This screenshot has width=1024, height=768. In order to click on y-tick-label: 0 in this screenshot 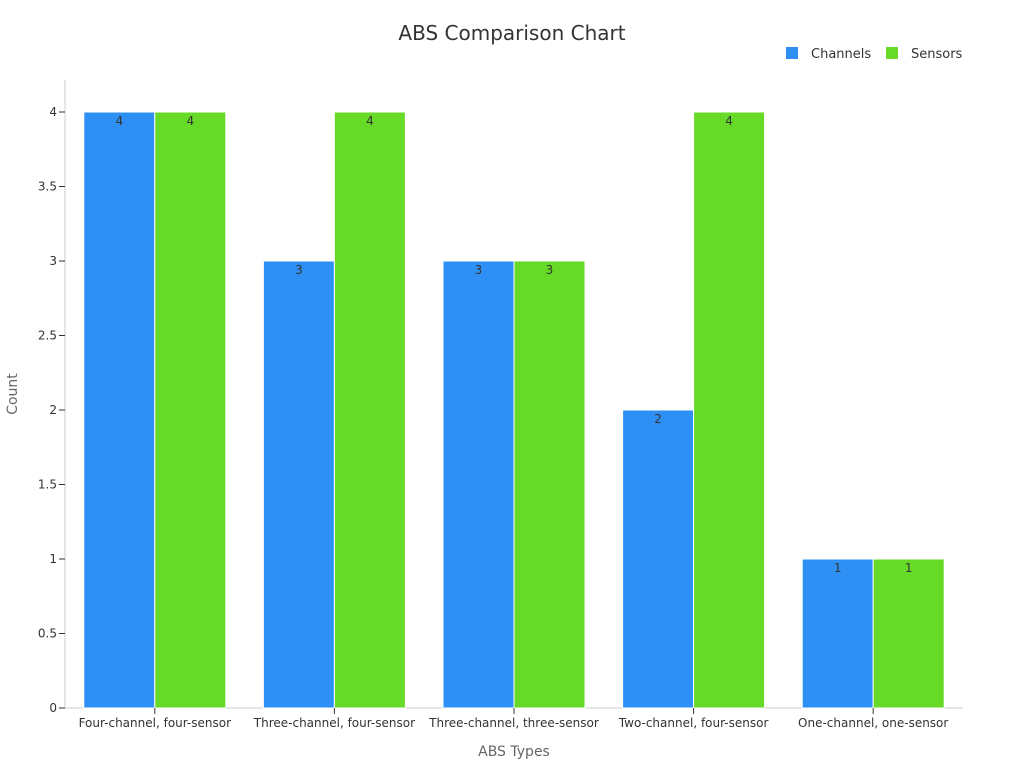, I will do `click(53, 708)`.